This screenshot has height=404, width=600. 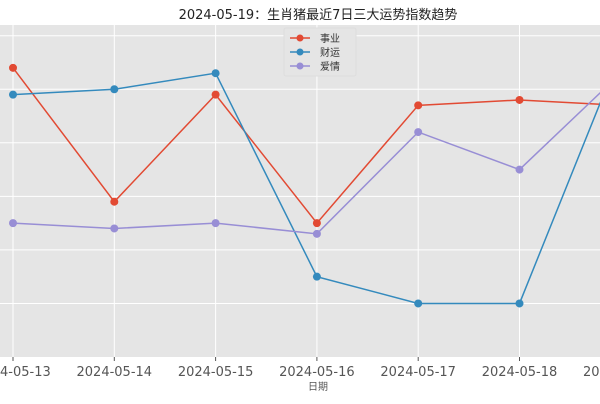 I want to click on x-tick-label: 2024-05-19, so click(x=591, y=372).